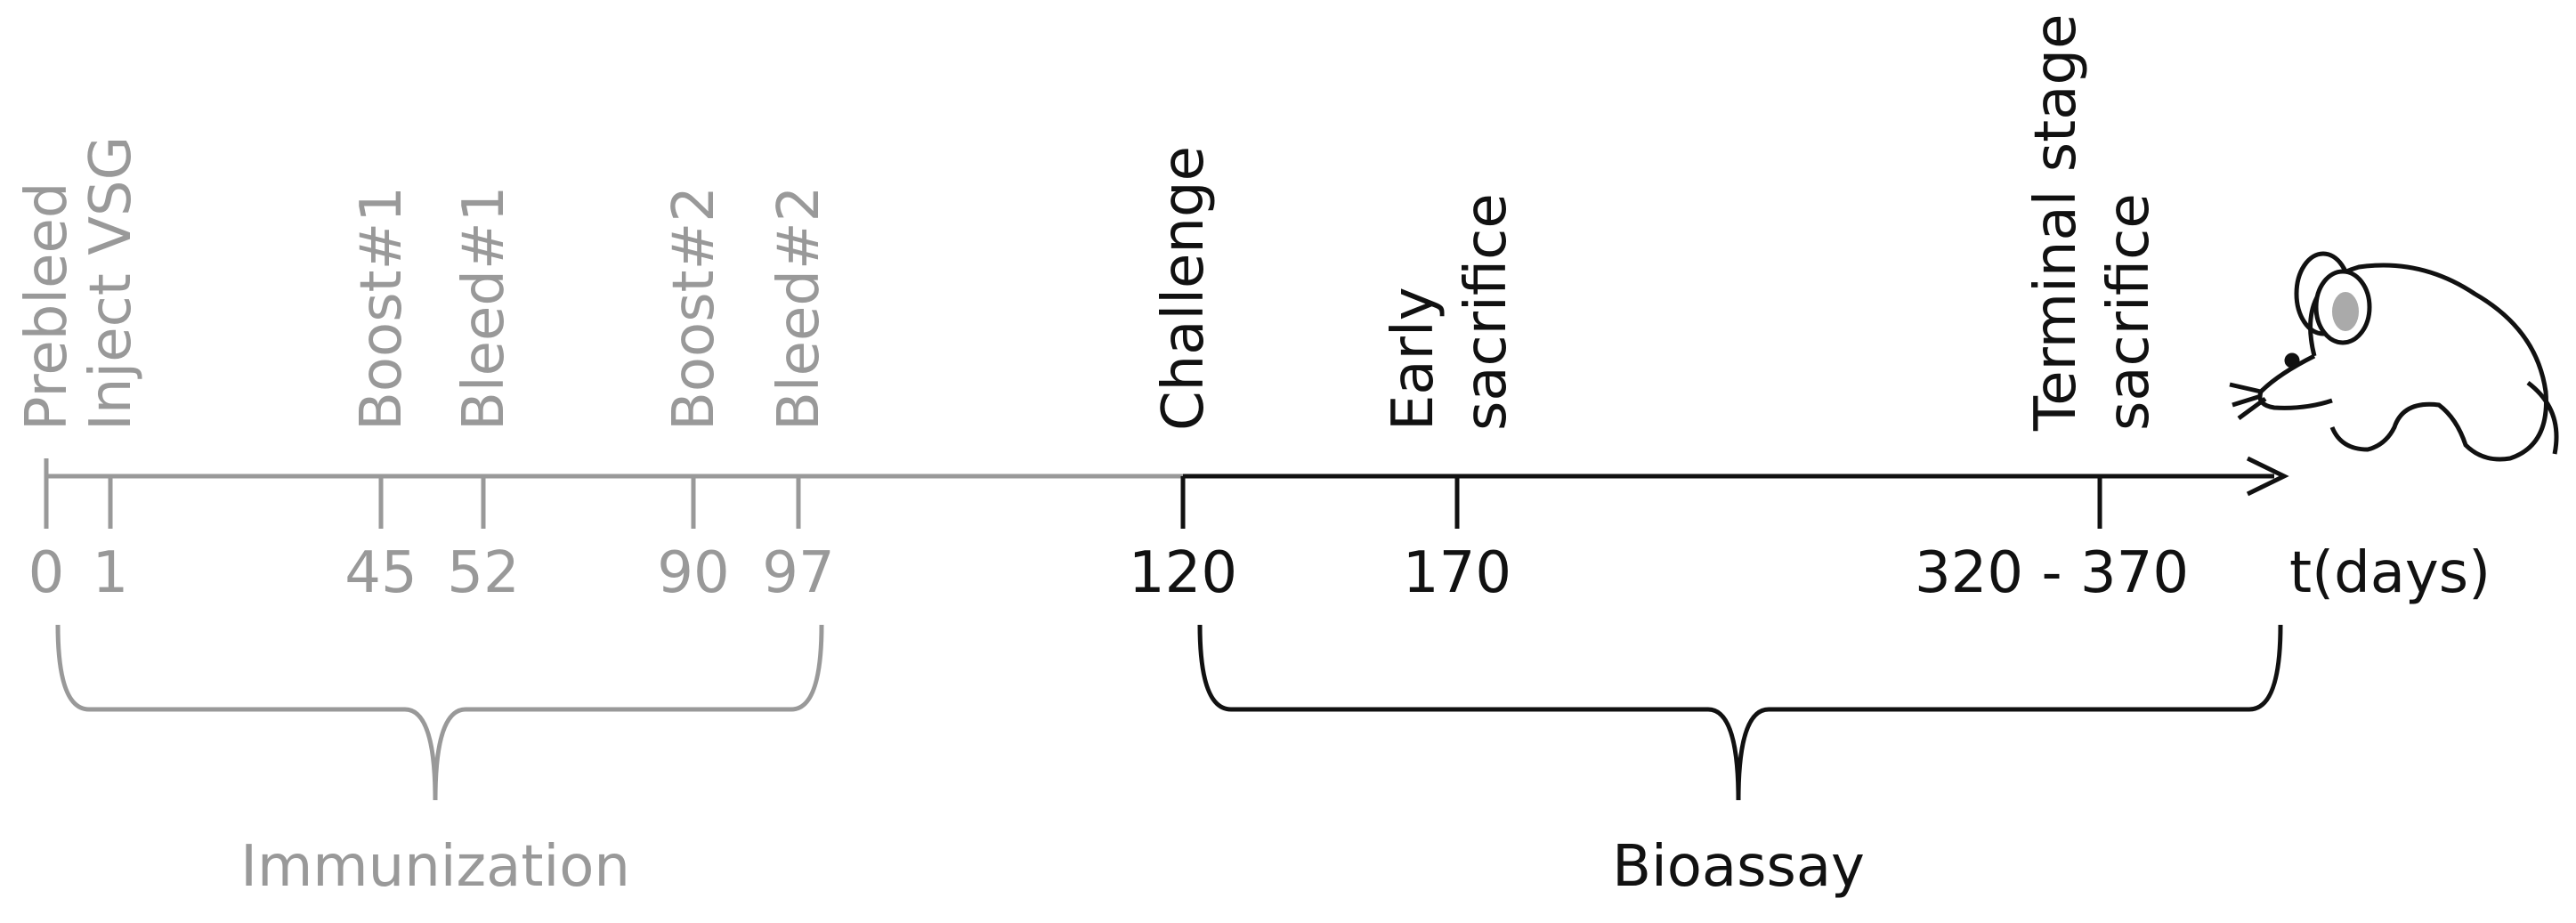 This screenshot has height=923, width=2576. Describe the element at coordinates (2268, 476) in the screenshot. I see `axis-arrow` at that location.